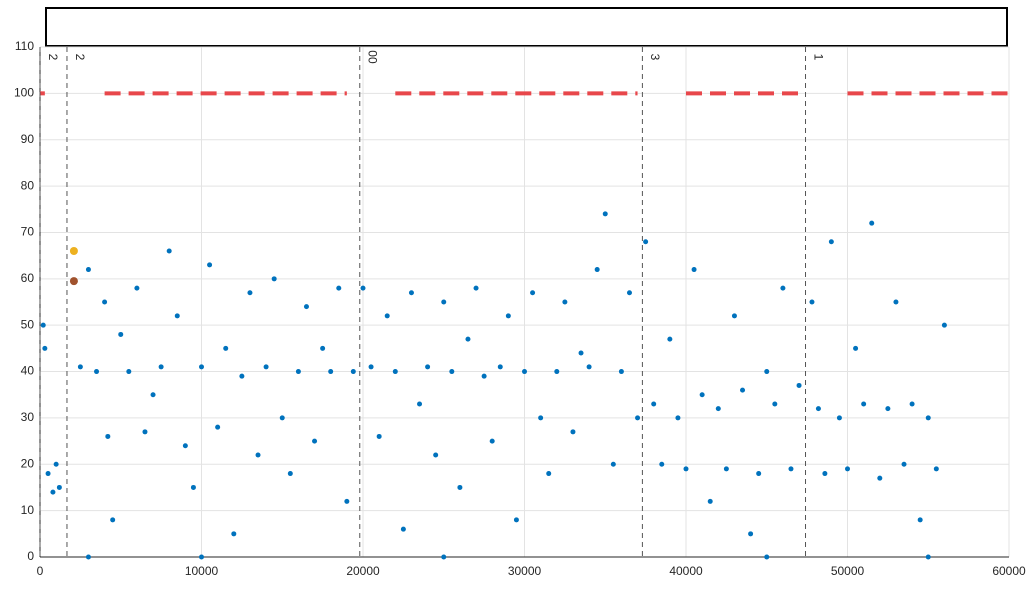 Image resolution: width=1035 pixels, height=591 pixels. Describe the element at coordinates (28, 185) in the screenshot. I see `y-tick-label: 80` at that location.